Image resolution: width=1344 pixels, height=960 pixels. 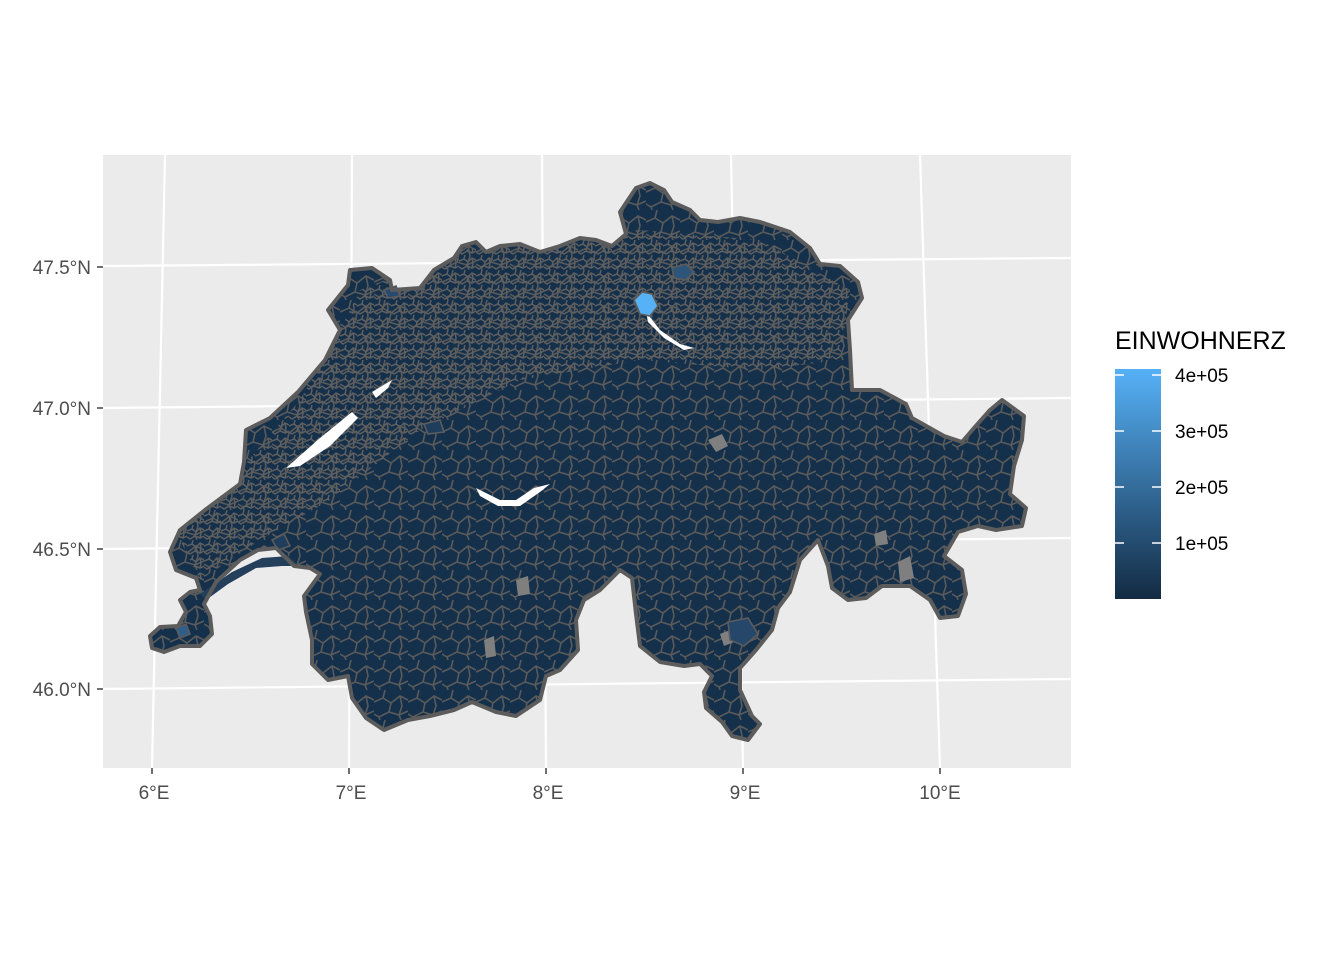 I want to click on y-tick-label: 47.0°N, so click(x=62, y=409).